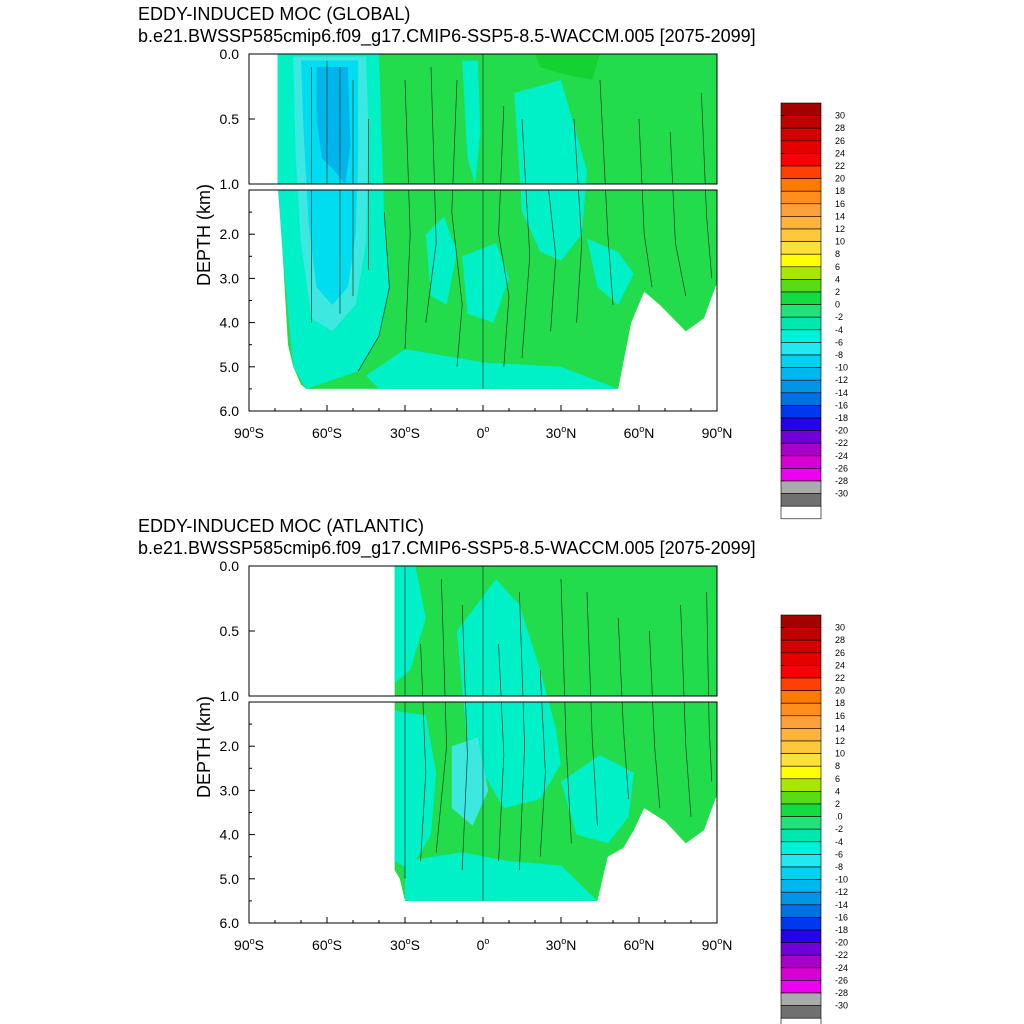  What do you see at coordinates (230, 746) in the screenshot?
I see `y-tick-label: 2.0` at bounding box center [230, 746].